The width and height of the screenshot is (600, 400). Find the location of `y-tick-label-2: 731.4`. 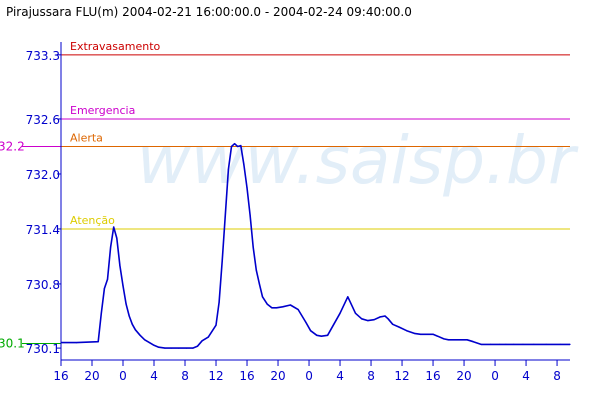

y-tick-label-2: 731.4 is located at coordinates (43, 230).